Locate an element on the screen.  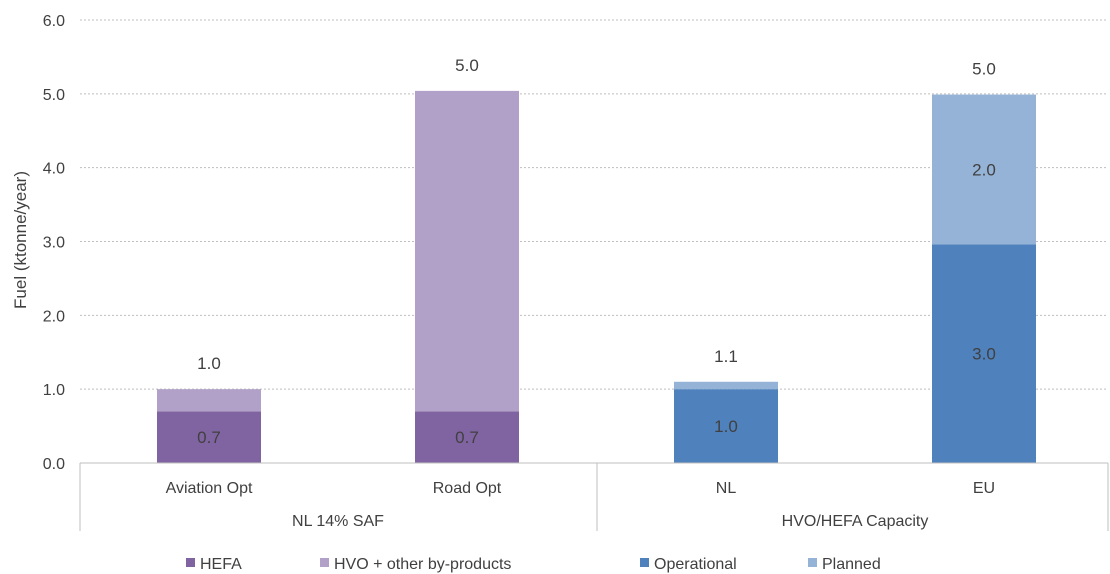
legend-item: HVO + other by-products is located at coordinates (415, 564).